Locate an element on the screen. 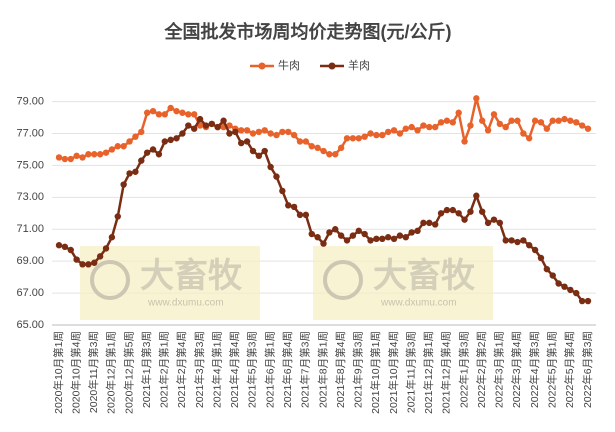 The image size is (615, 432). x-tick-label: 2022年5月第4周 is located at coordinates (569, 369).